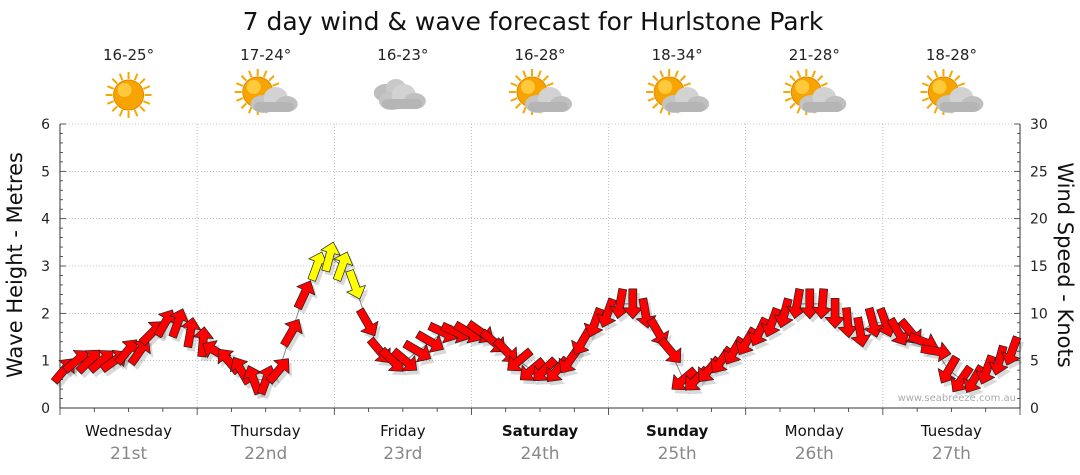 The width and height of the screenshot is (1080, 475). Describe the element at coordinates (45, 409) in the screenshot. I see `left-tick-label: 0` at that location.